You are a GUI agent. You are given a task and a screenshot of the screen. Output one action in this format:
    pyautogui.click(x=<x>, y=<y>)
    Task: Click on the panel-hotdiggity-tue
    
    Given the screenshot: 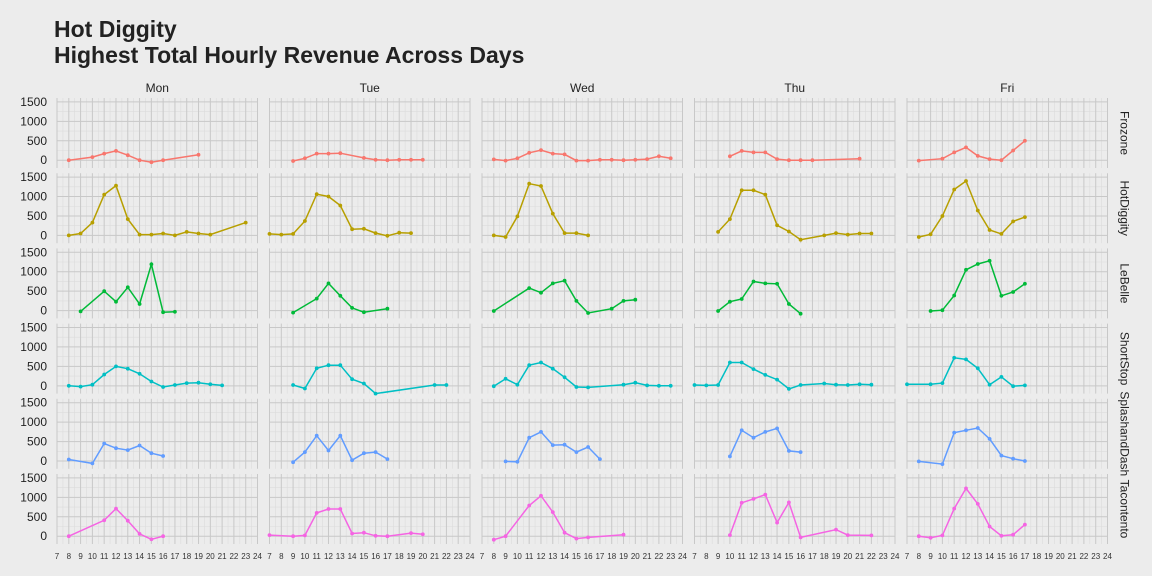 What is the action you would take?
    pyautogui.click(x=369, y=208)
    